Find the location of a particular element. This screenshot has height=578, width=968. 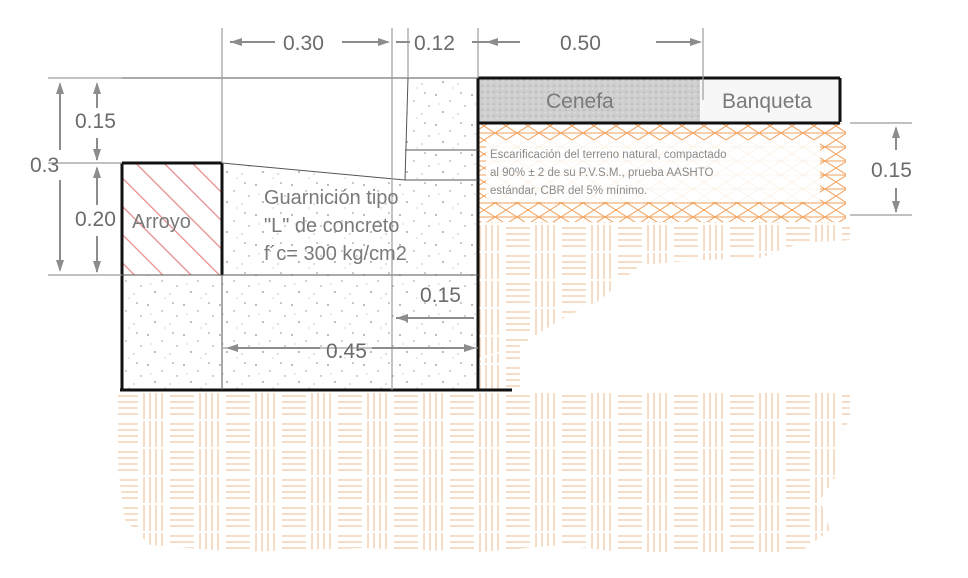

dim-top-left: 0.30 is located at coordinates (303, 43).